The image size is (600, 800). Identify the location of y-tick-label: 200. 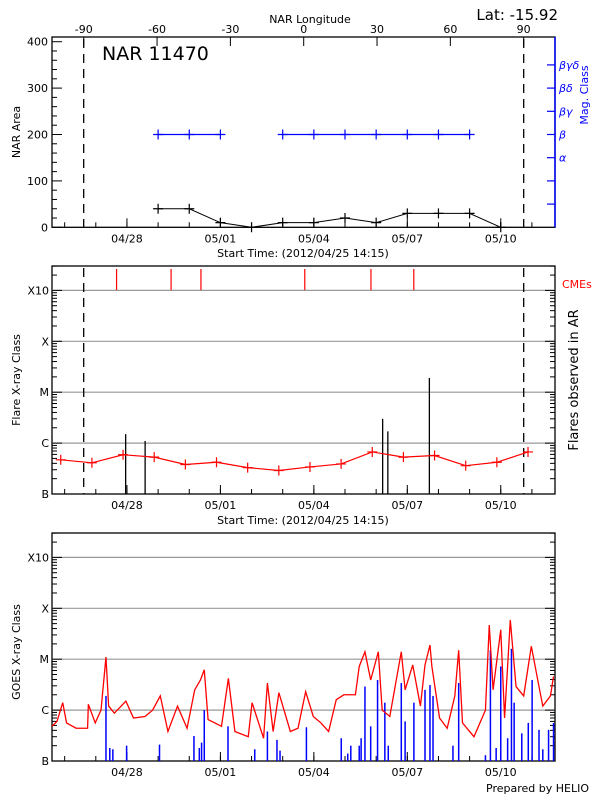
(37, 135).